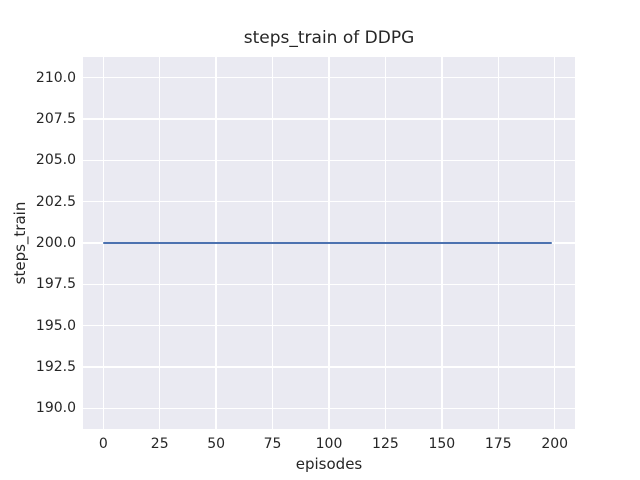  I want to click on x-tick-label: 150, so click(442, 444).